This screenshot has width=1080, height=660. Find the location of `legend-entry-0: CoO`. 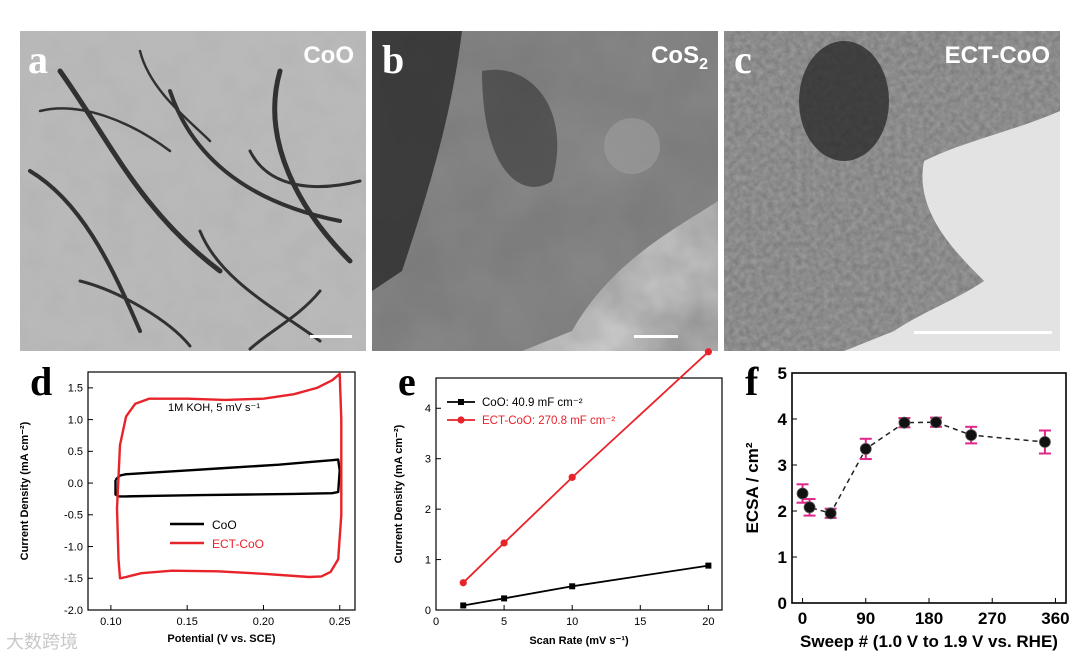

legend-entry-0: CoO is located at coordinates (224, 525).